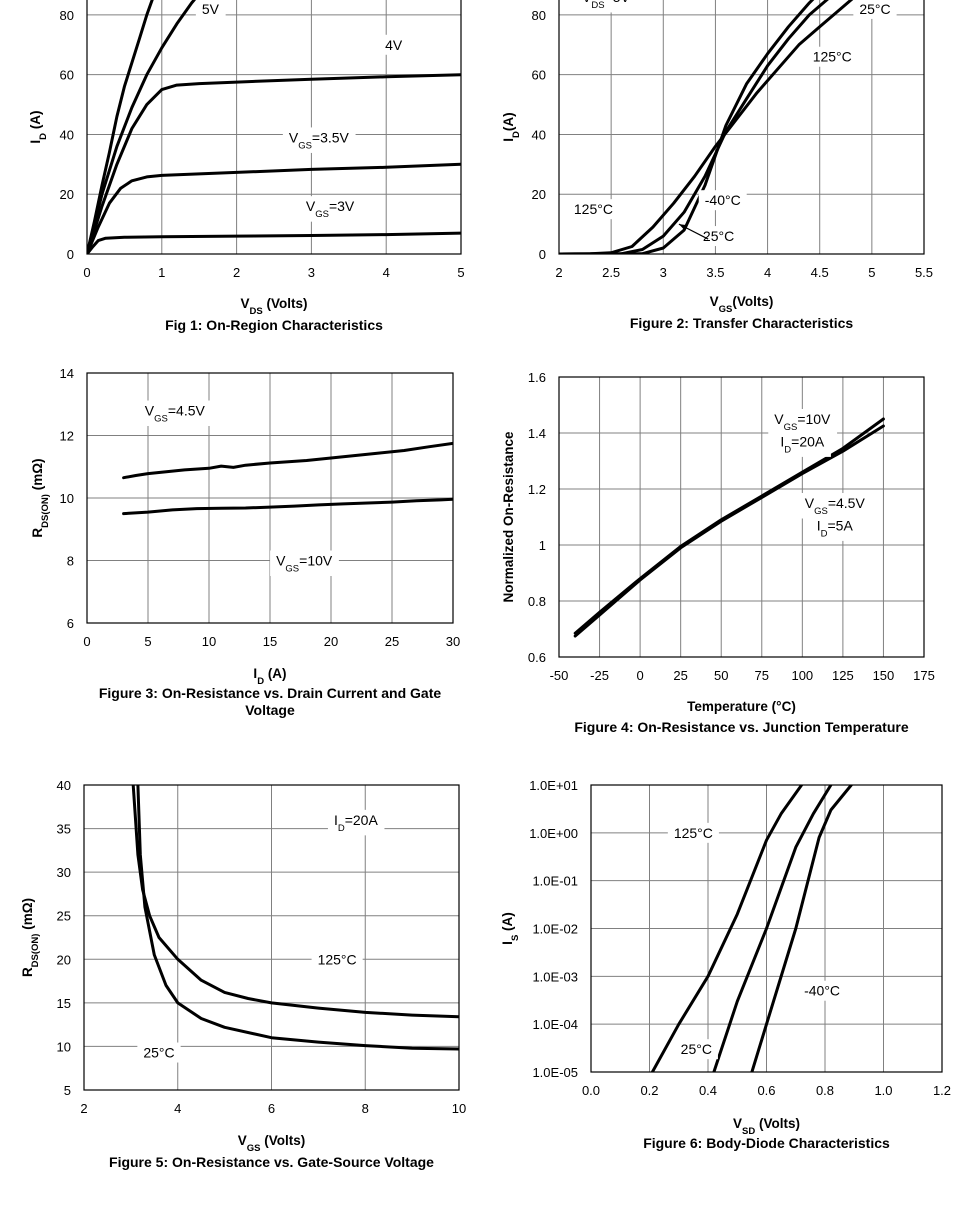  Describe the element at coordinates (680, 675) in the screenshot. I see `x-tick-label: 25` at that location.